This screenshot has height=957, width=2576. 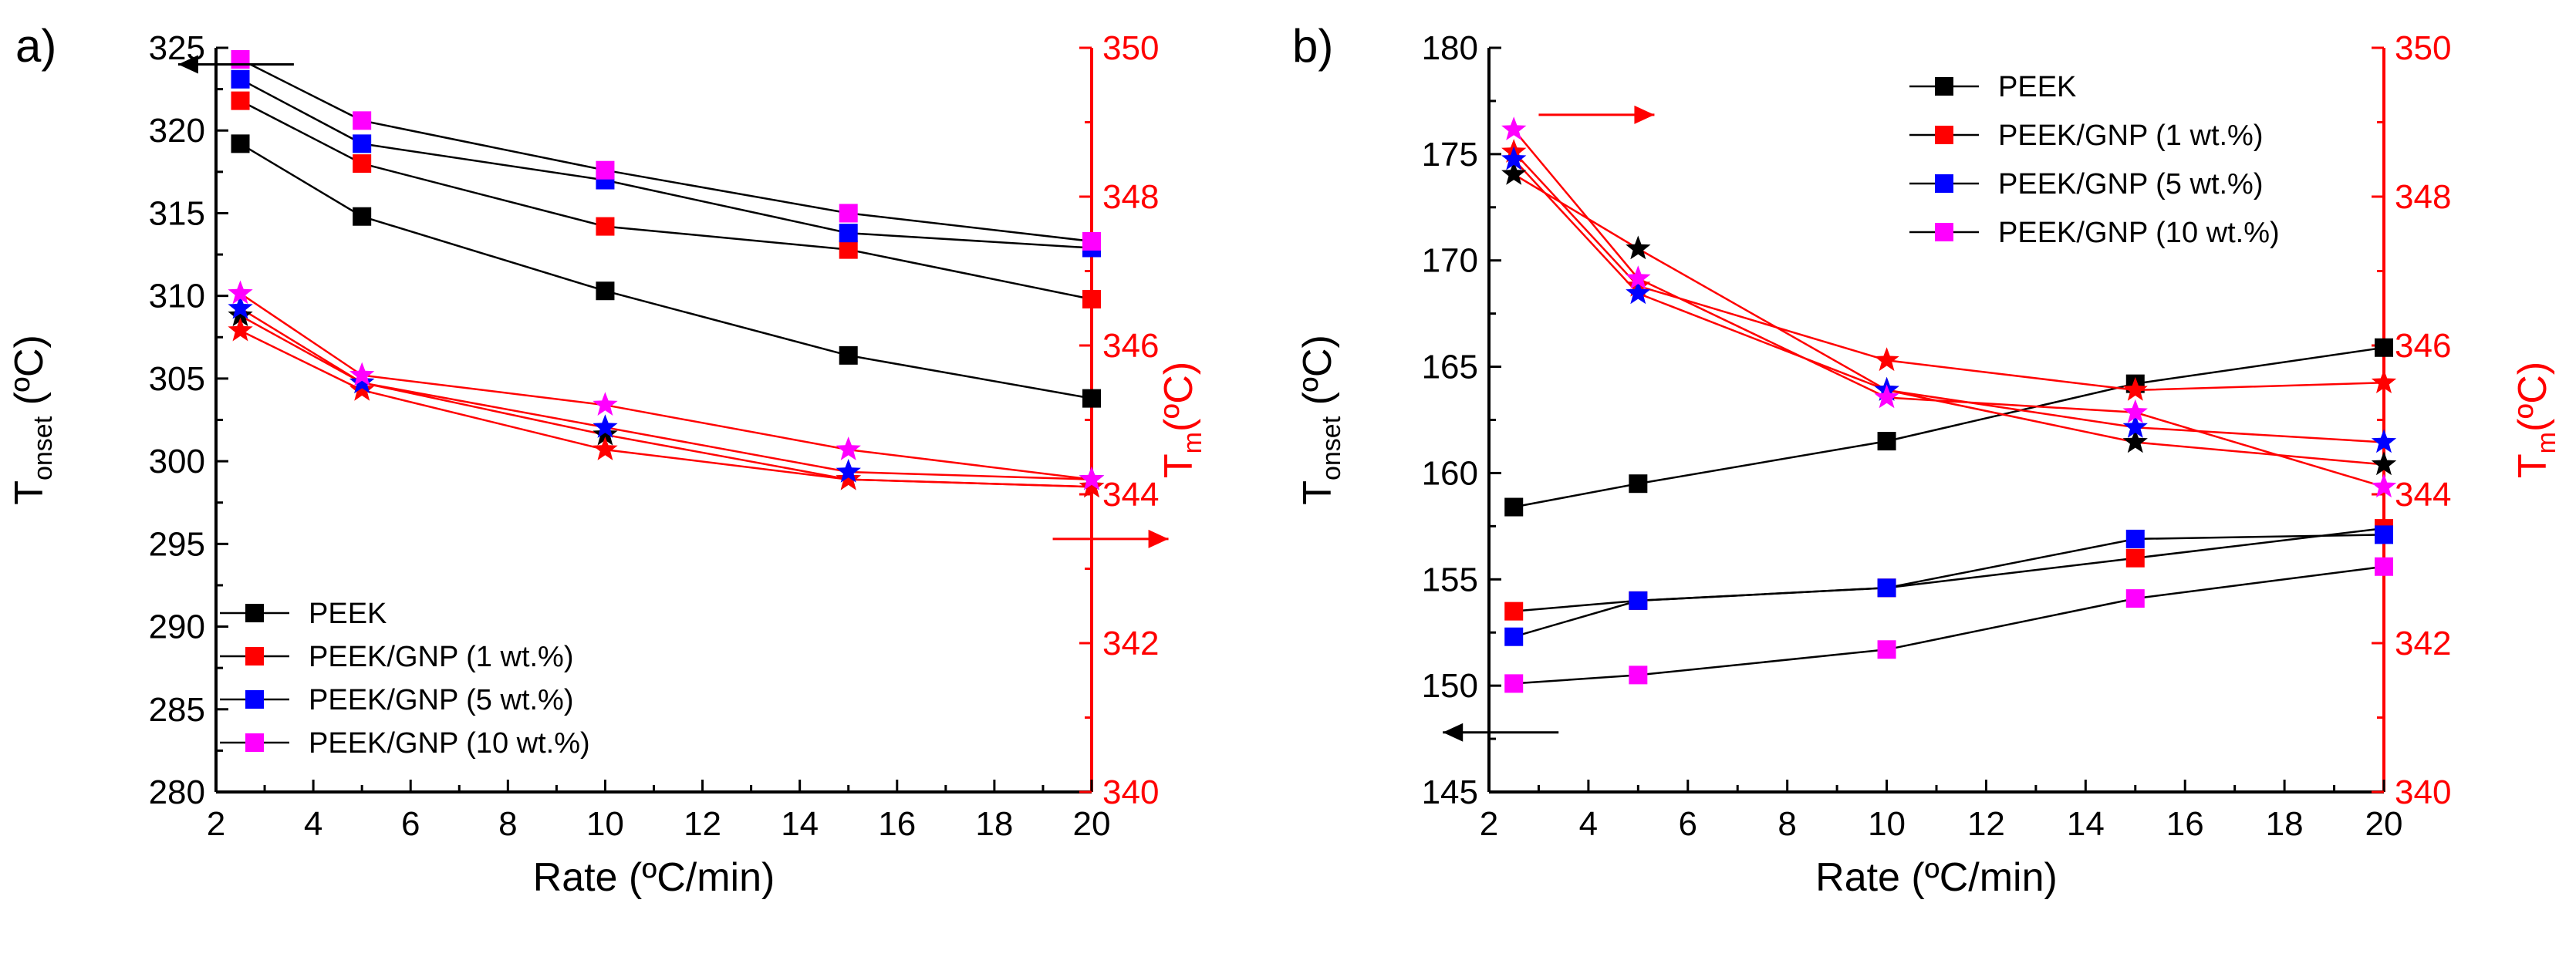 What do you see at coordinates (1130, 643) in the screenshot?
I see `y-right-tick-label: 342` at bounding box center [1130, 643].